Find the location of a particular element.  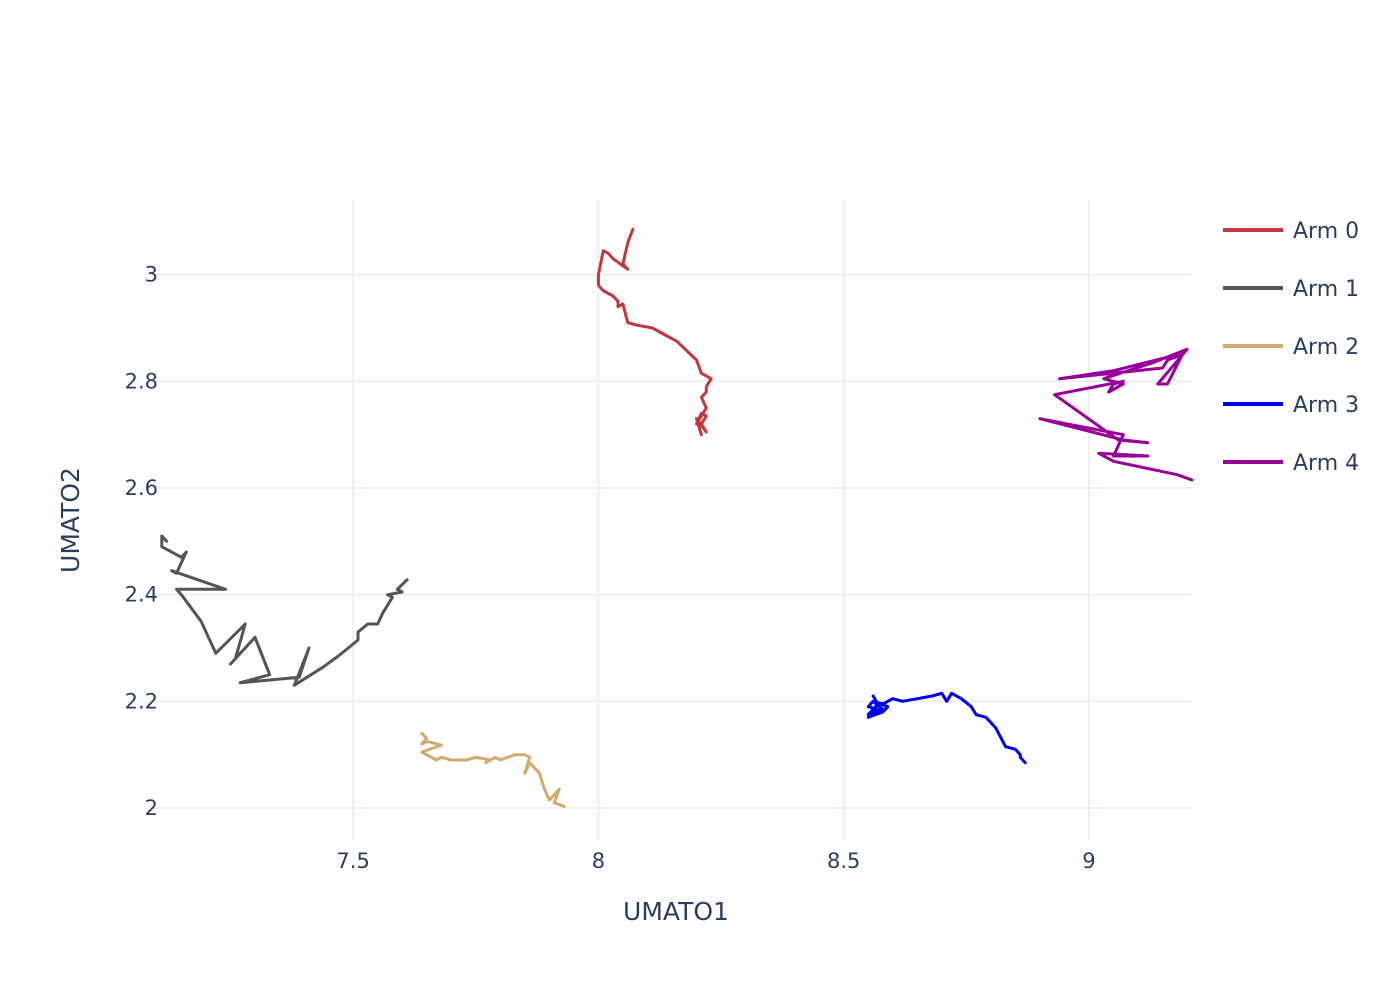

y-tick-label: 2.4 is located at coordinates (141, 595).